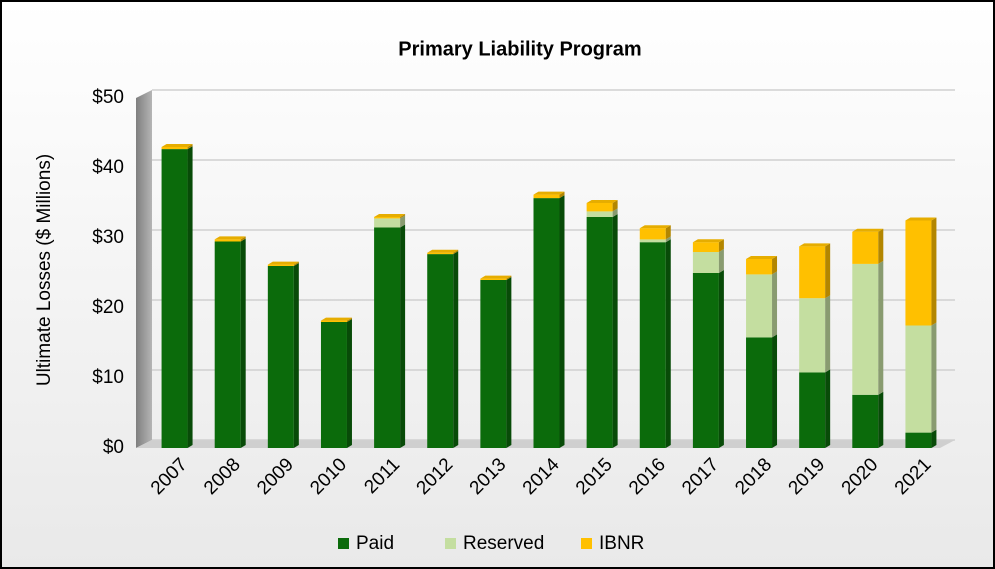 The image size is (995, 569). Describe the element at coordinates (108, 377) in the screenshot. I see `y-tick-label: $10` at that location.